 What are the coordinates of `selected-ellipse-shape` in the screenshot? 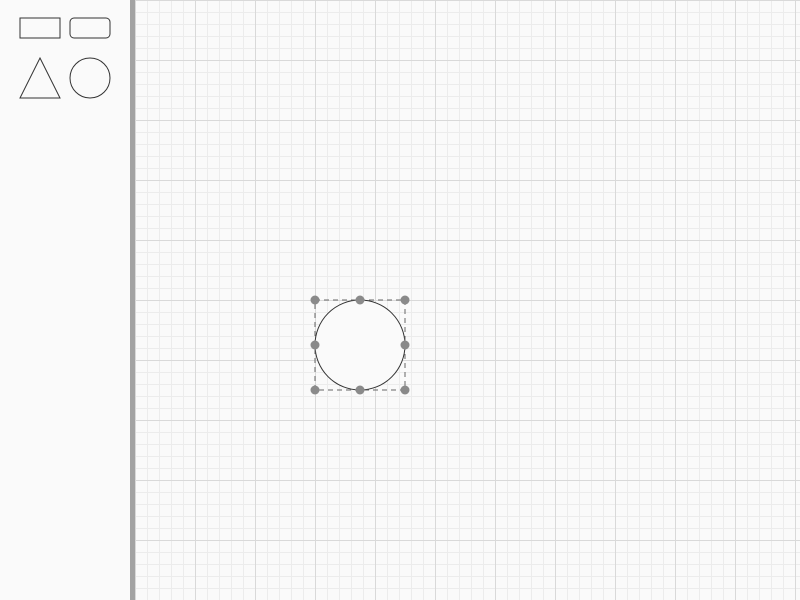 It's located at (360, 345).